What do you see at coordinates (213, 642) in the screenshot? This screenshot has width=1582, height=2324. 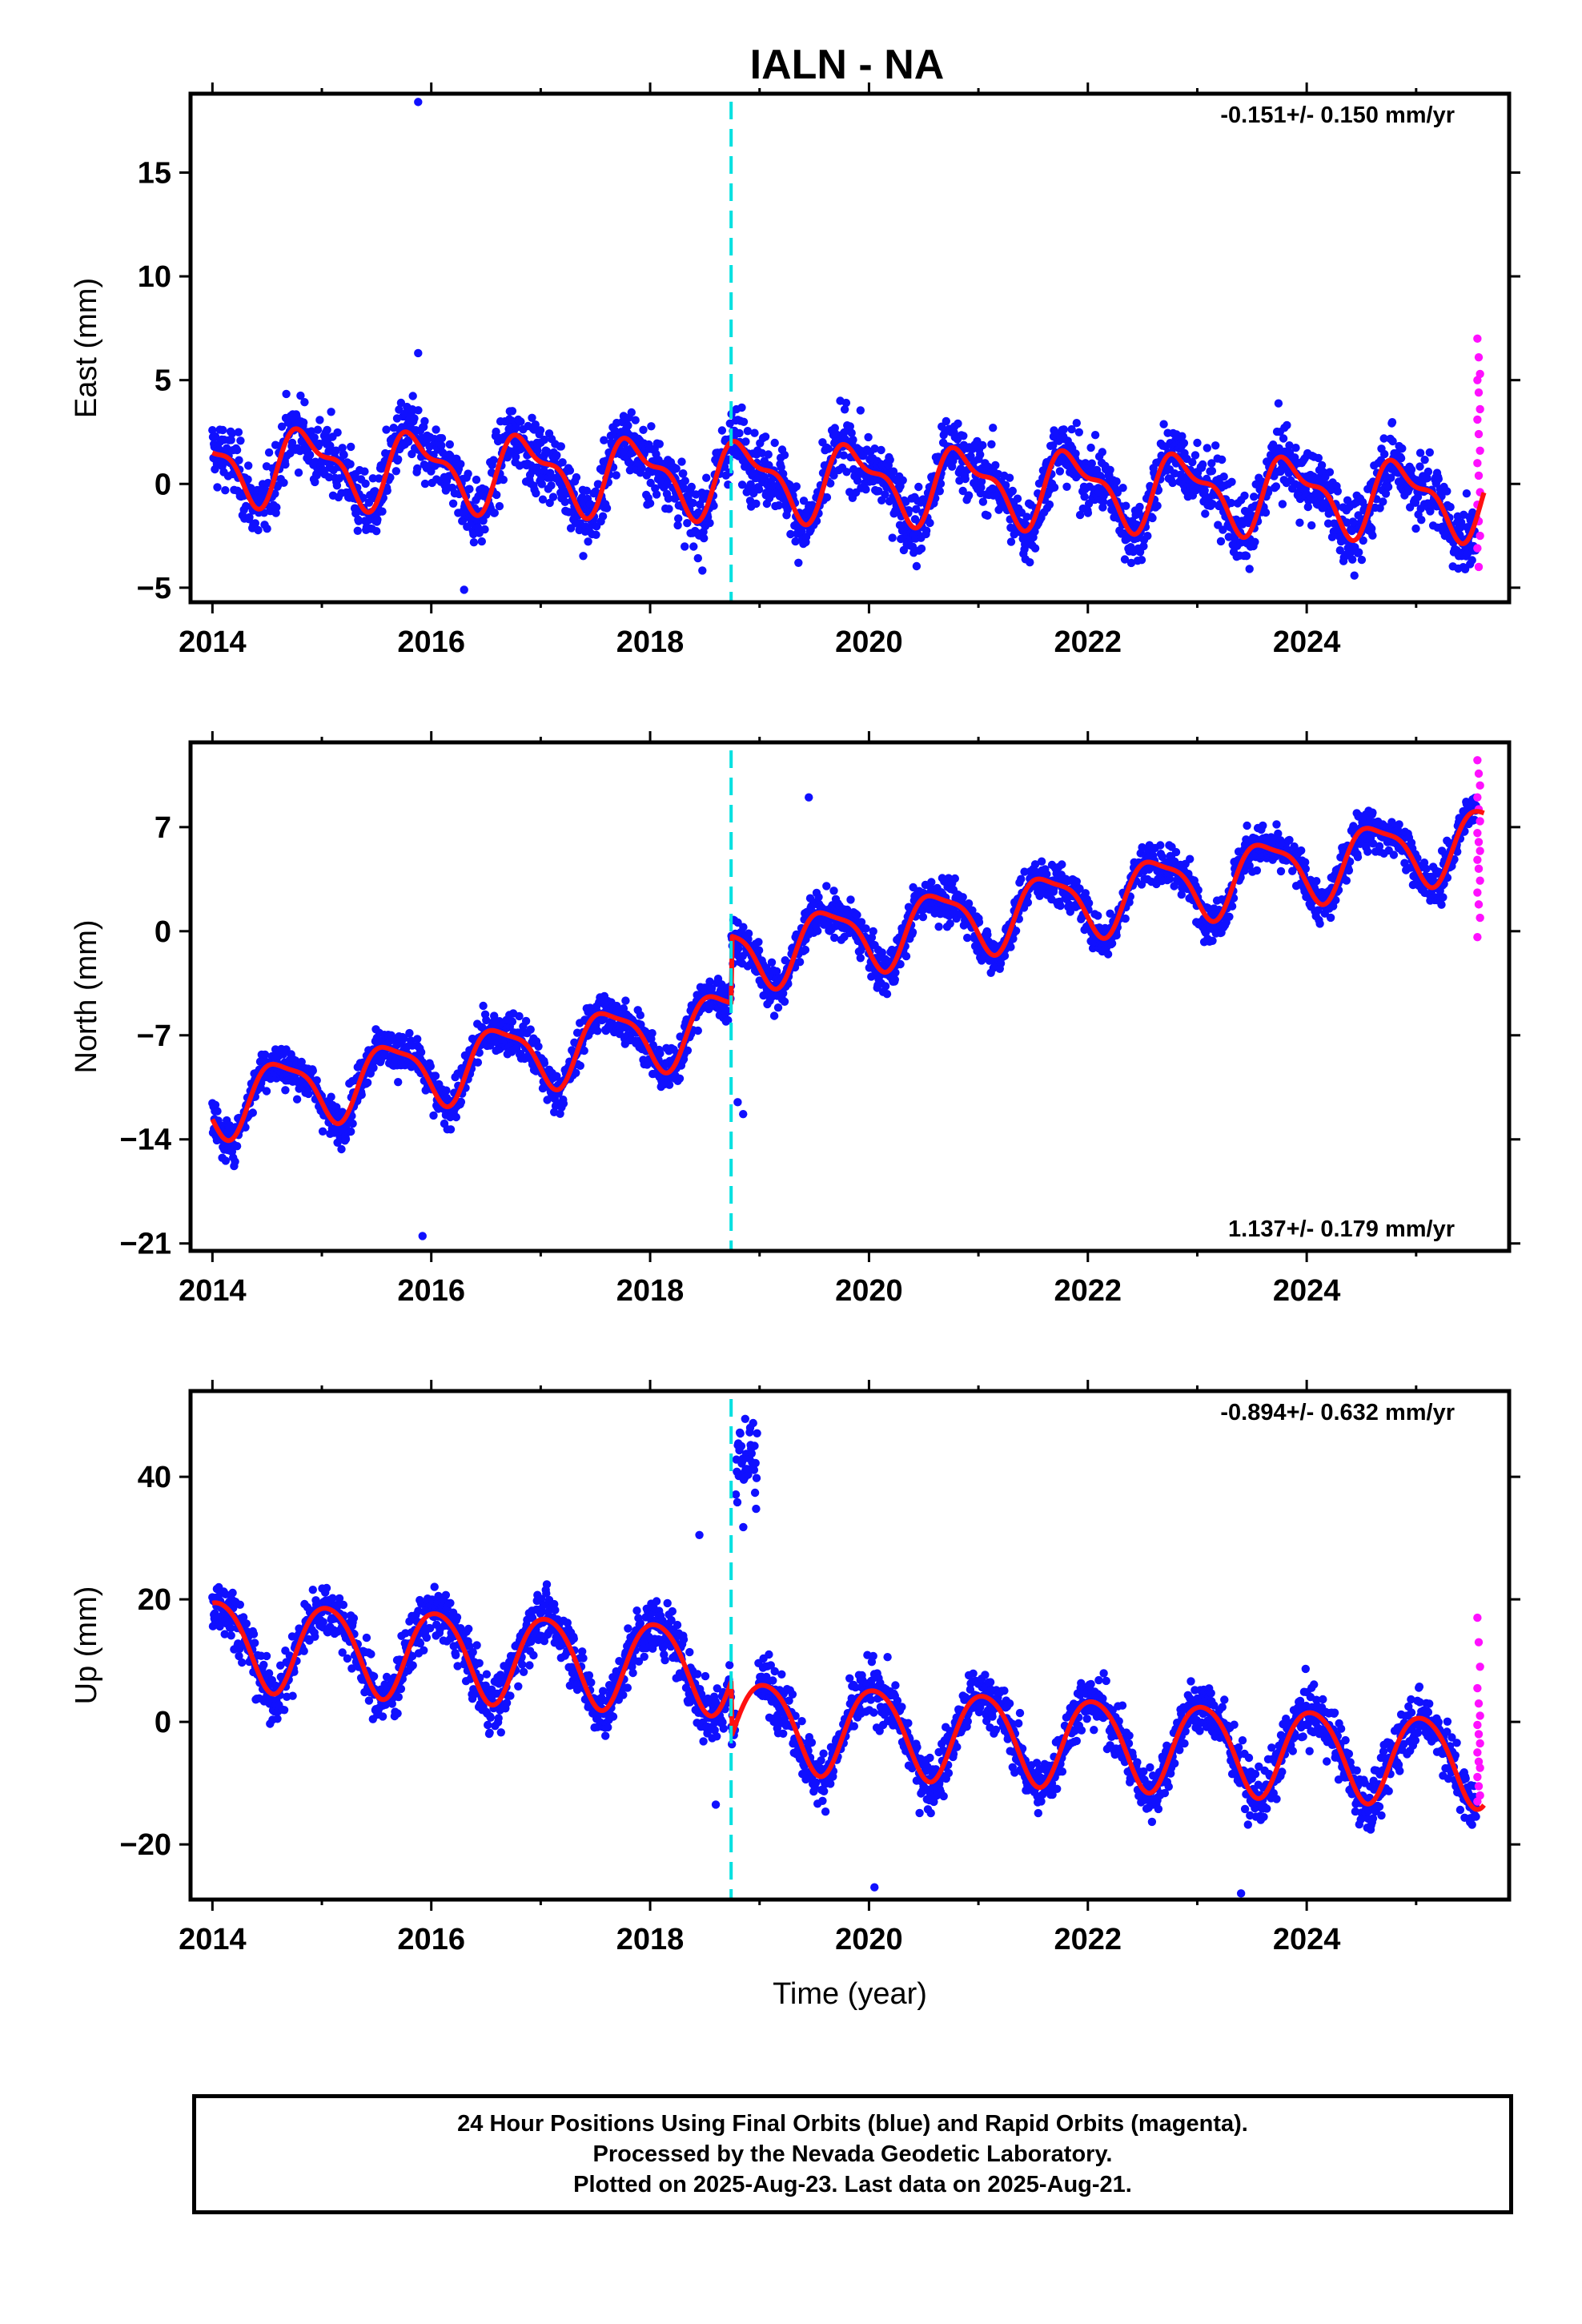 I see `x-tick-label: 2014` at bounding box center [213, 642].